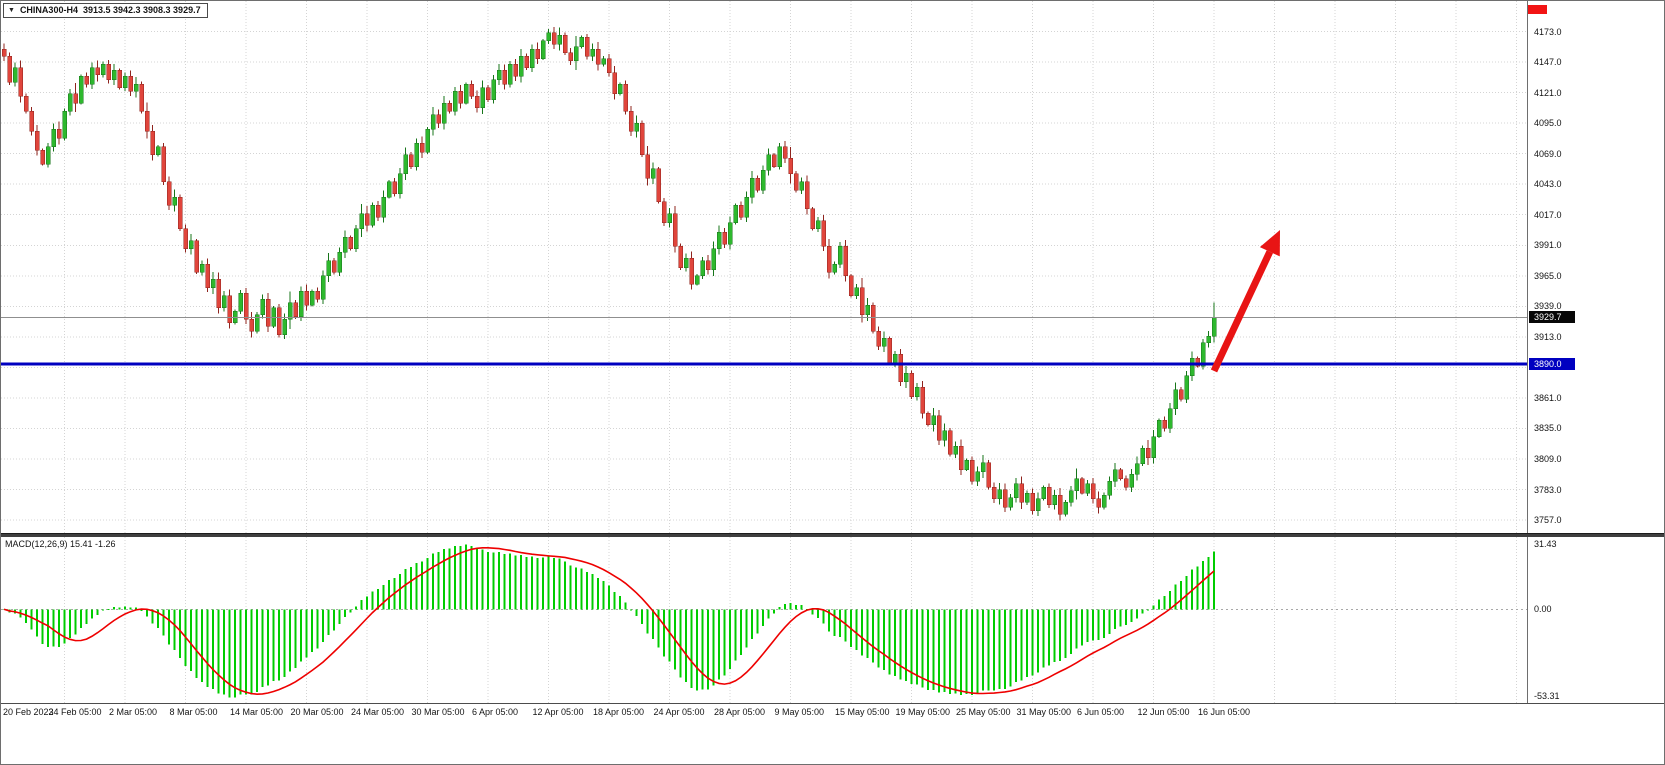  Describe the element at coordinates (1548, 489) in the screenshot. I see `price-axis-label: 3783.0` at that location.